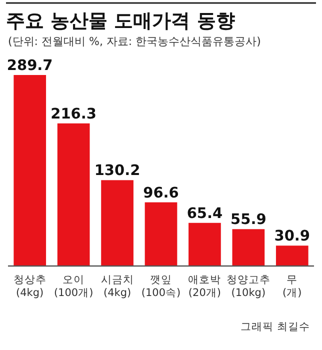 The height and width of the screenshot is (350, 322). Describe the element at coordinates (161, 193) in the screenshot. I see `data-label: 96.6` at that location.